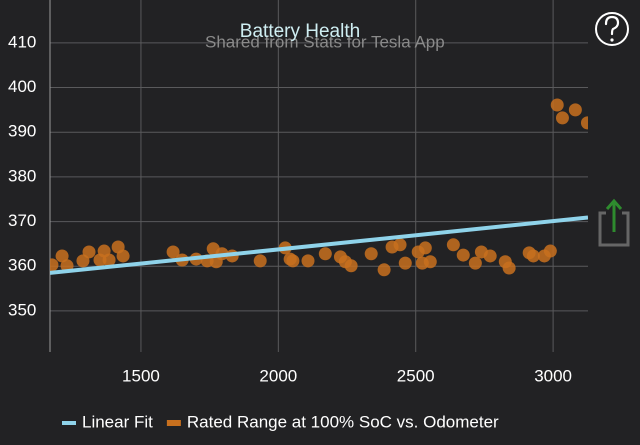 The width and height of the screenshot is (640, 445). Describe the element at coordinates (22, 86) in the screenshot. I see `y-tick-label: 400` at that location.